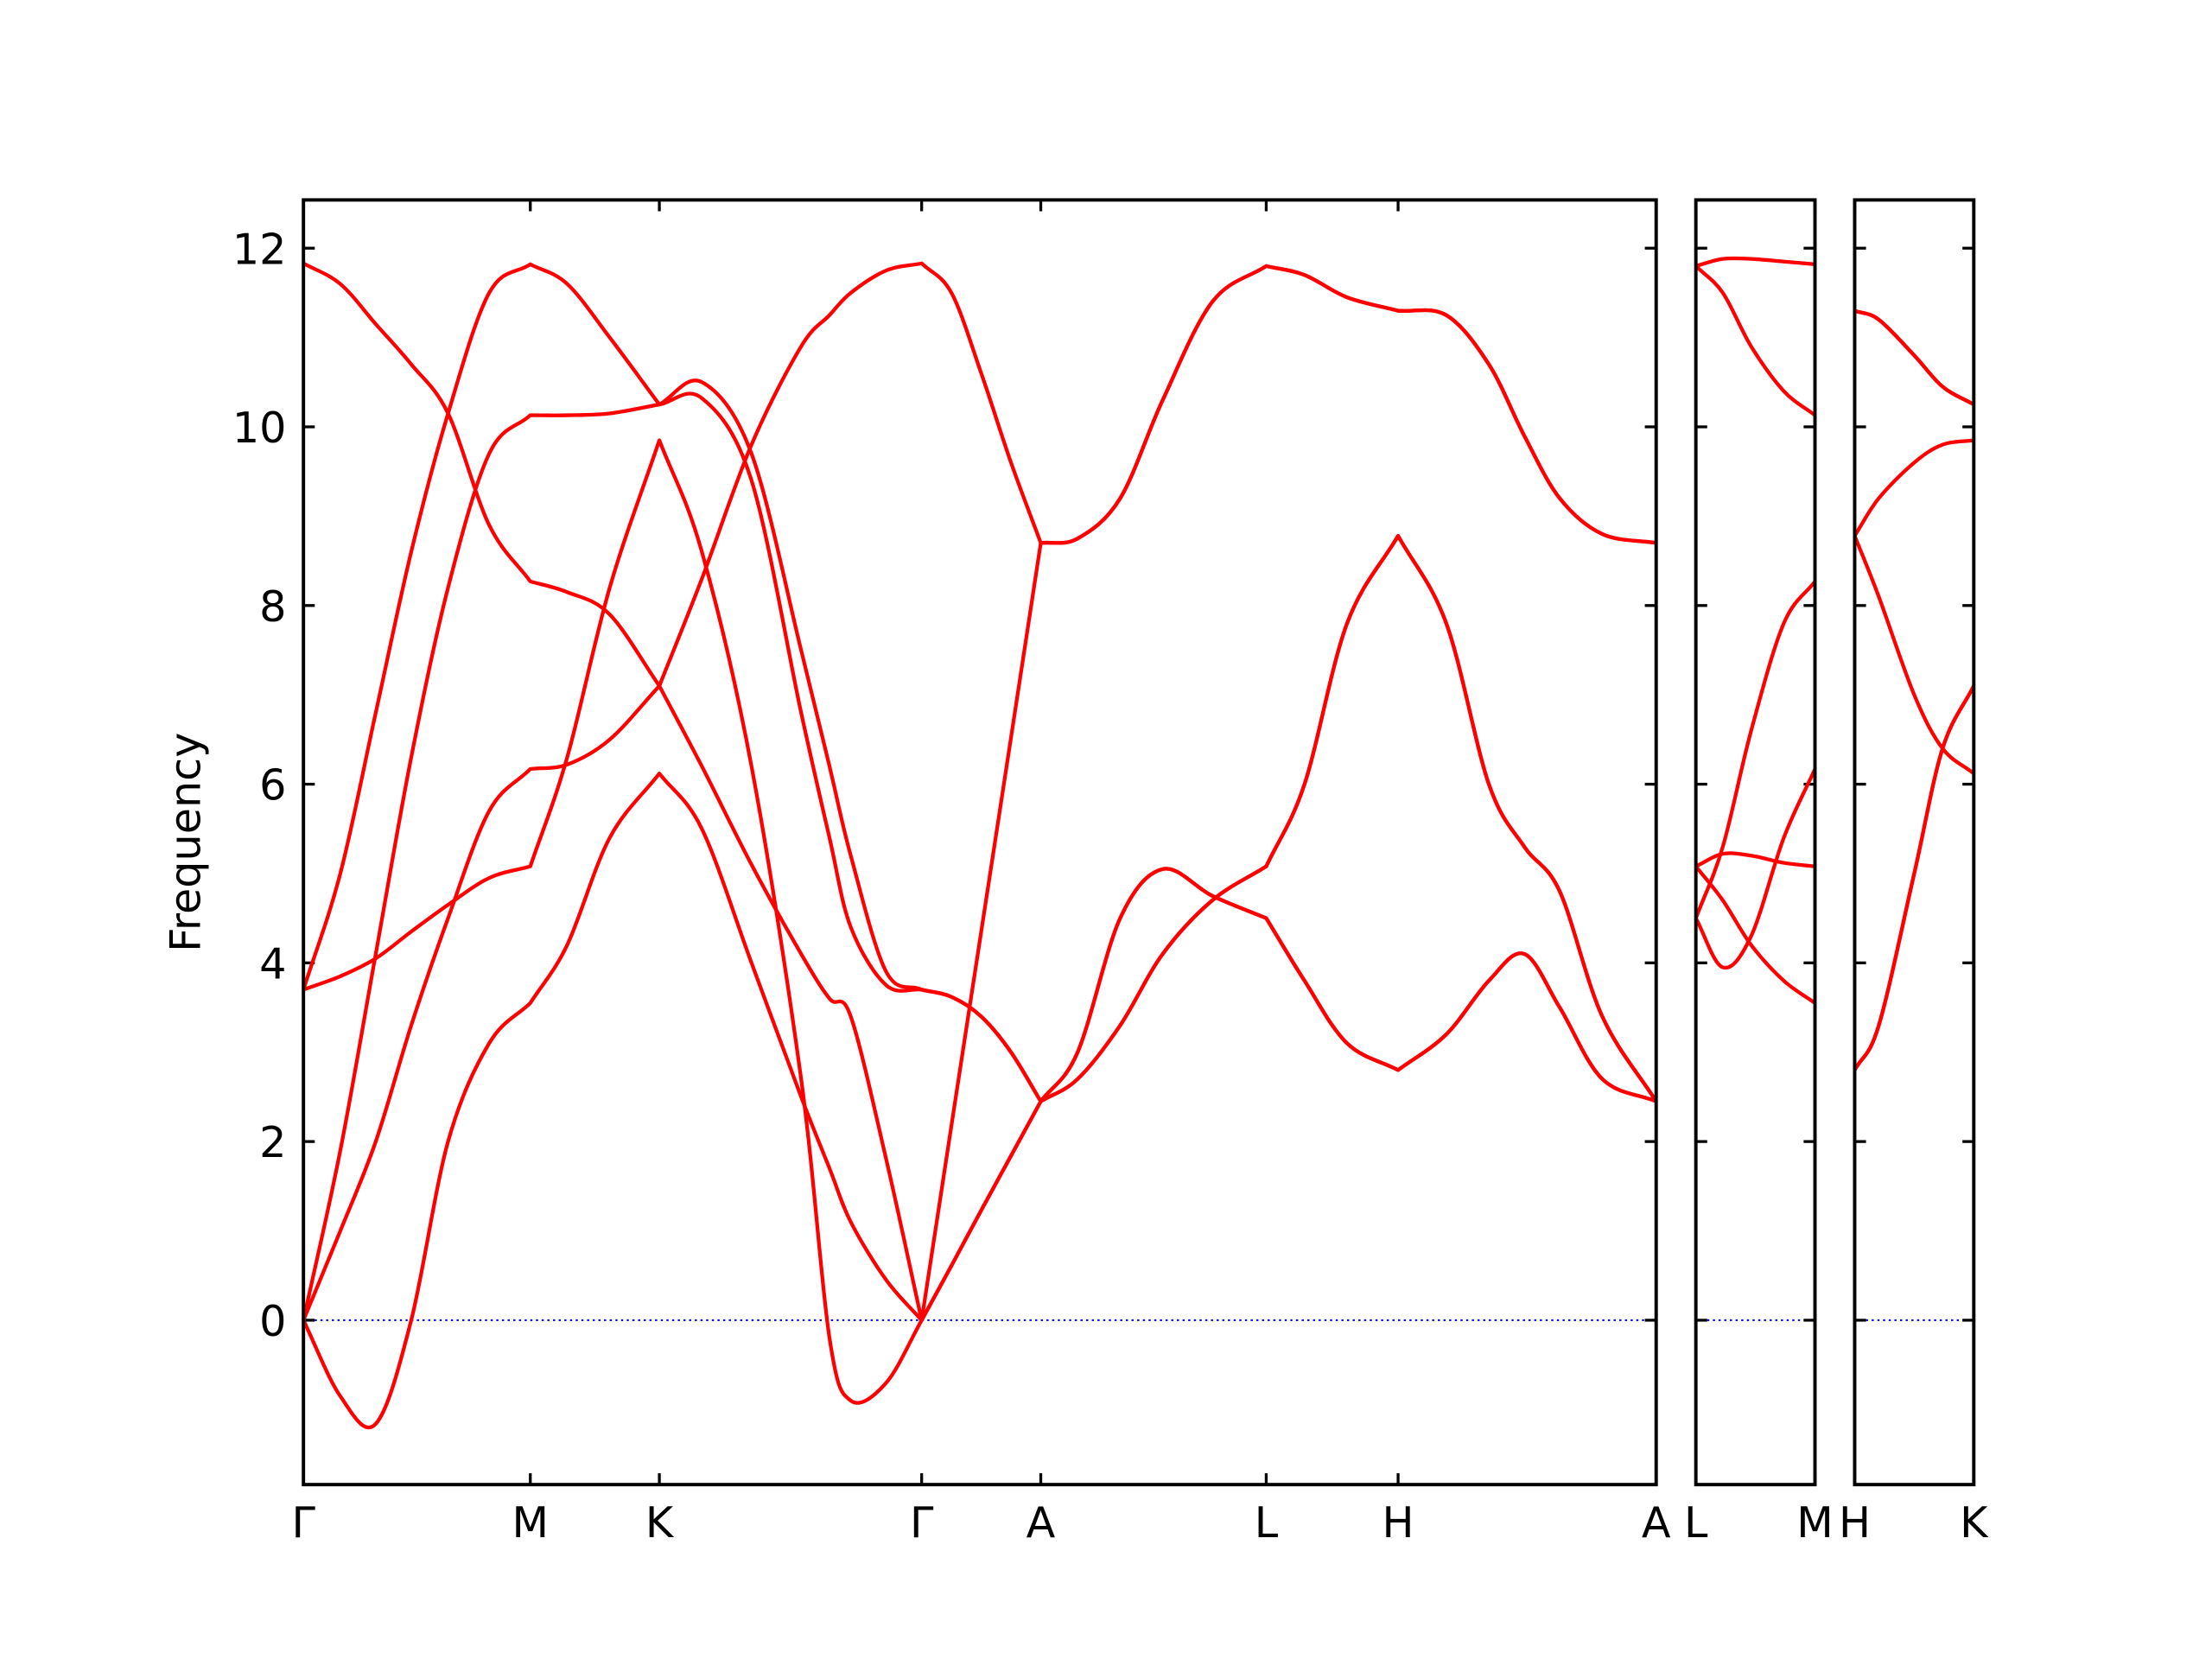 The width and height of the screenshot is (2212, 1659). I want to click on y-tick-label: 12, so click(259, 249).